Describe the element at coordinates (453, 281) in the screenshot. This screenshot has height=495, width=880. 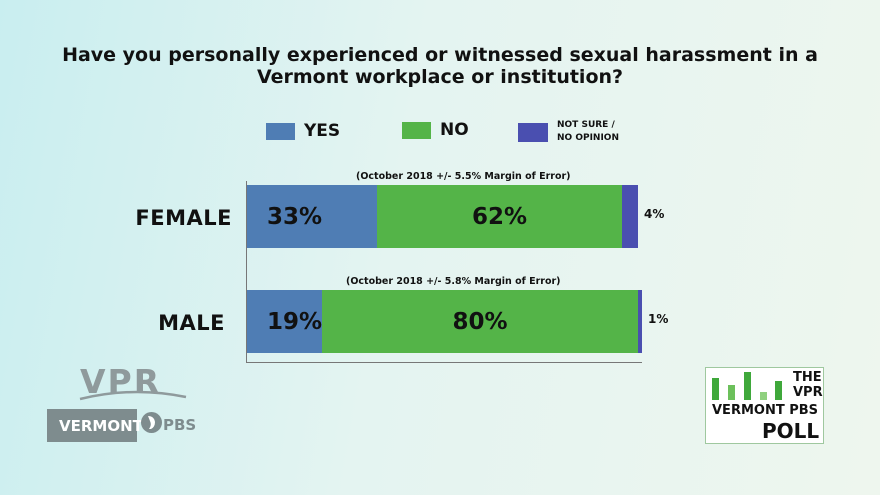
I see `margin-of-error-male: (October 2018 +/- 5.8% Margin of Error)` at that location.